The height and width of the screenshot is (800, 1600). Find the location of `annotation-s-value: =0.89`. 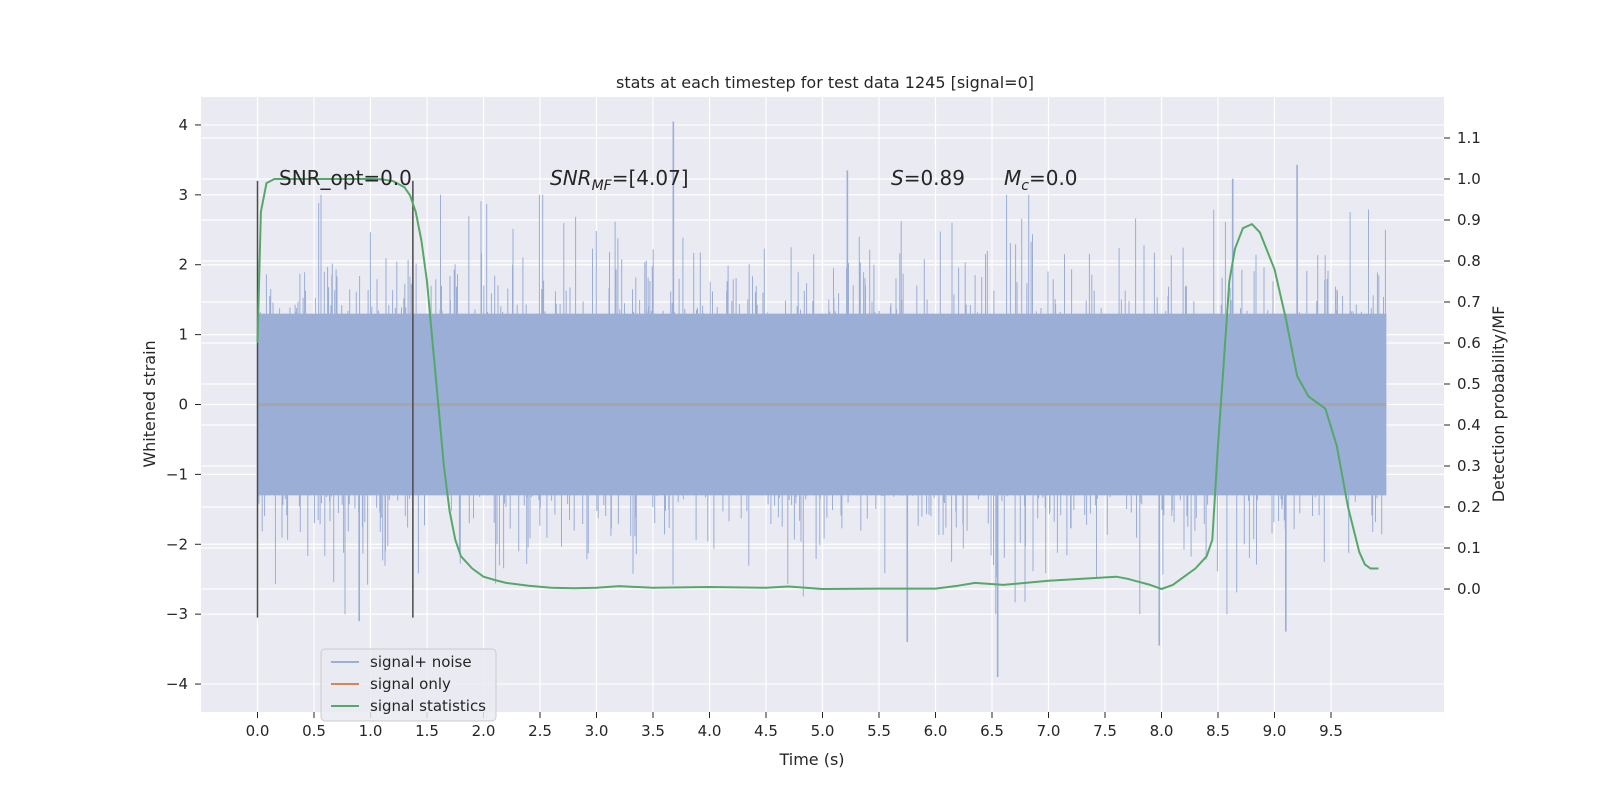

annotation-s-value: =0.89 is located at coordinates (934, 178).